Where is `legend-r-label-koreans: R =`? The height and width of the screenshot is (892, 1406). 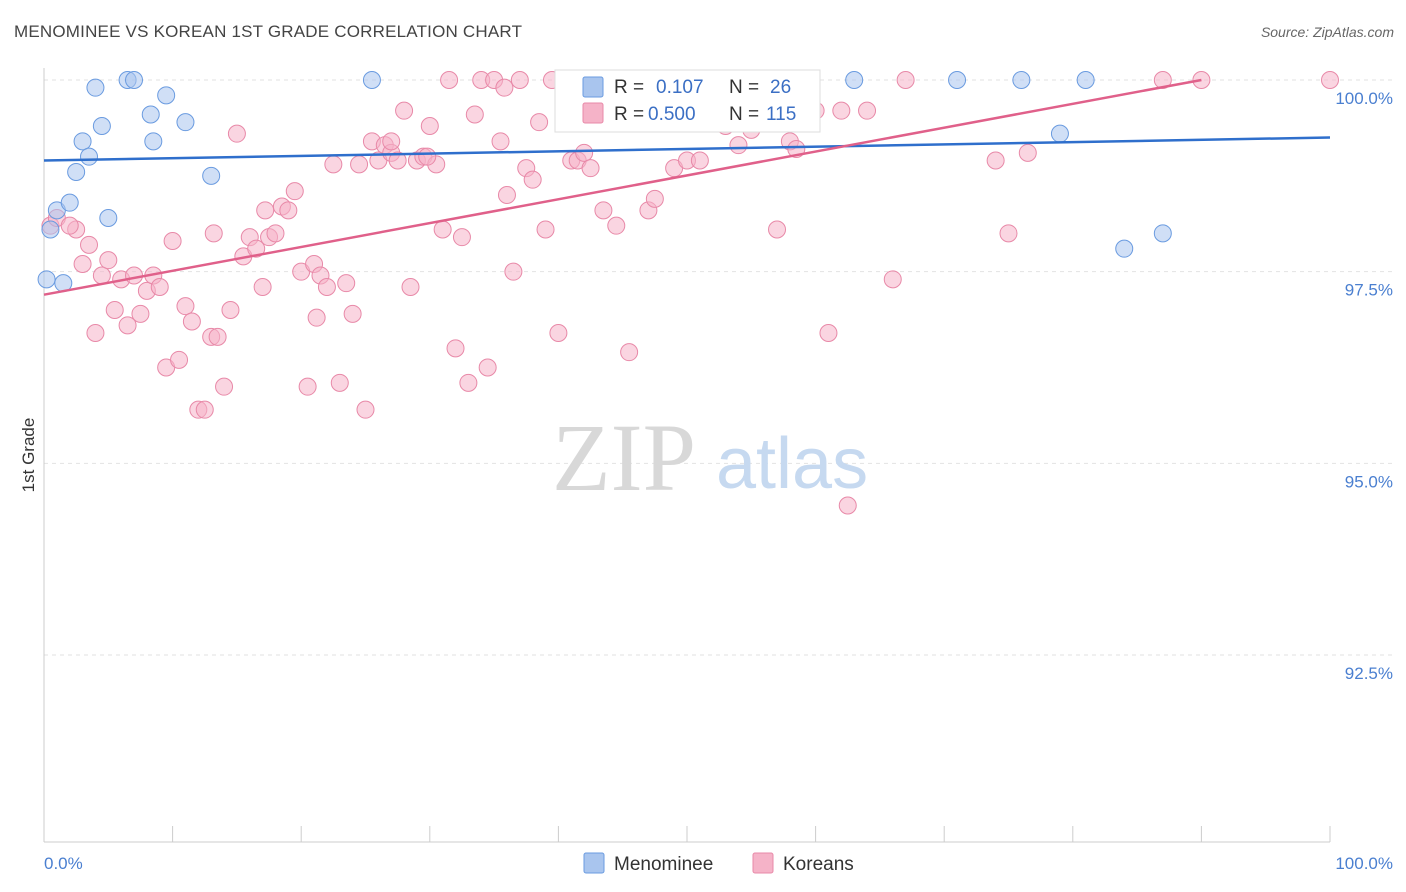 legend-r-label-koreans: R = is located at coordinates (629, 114).